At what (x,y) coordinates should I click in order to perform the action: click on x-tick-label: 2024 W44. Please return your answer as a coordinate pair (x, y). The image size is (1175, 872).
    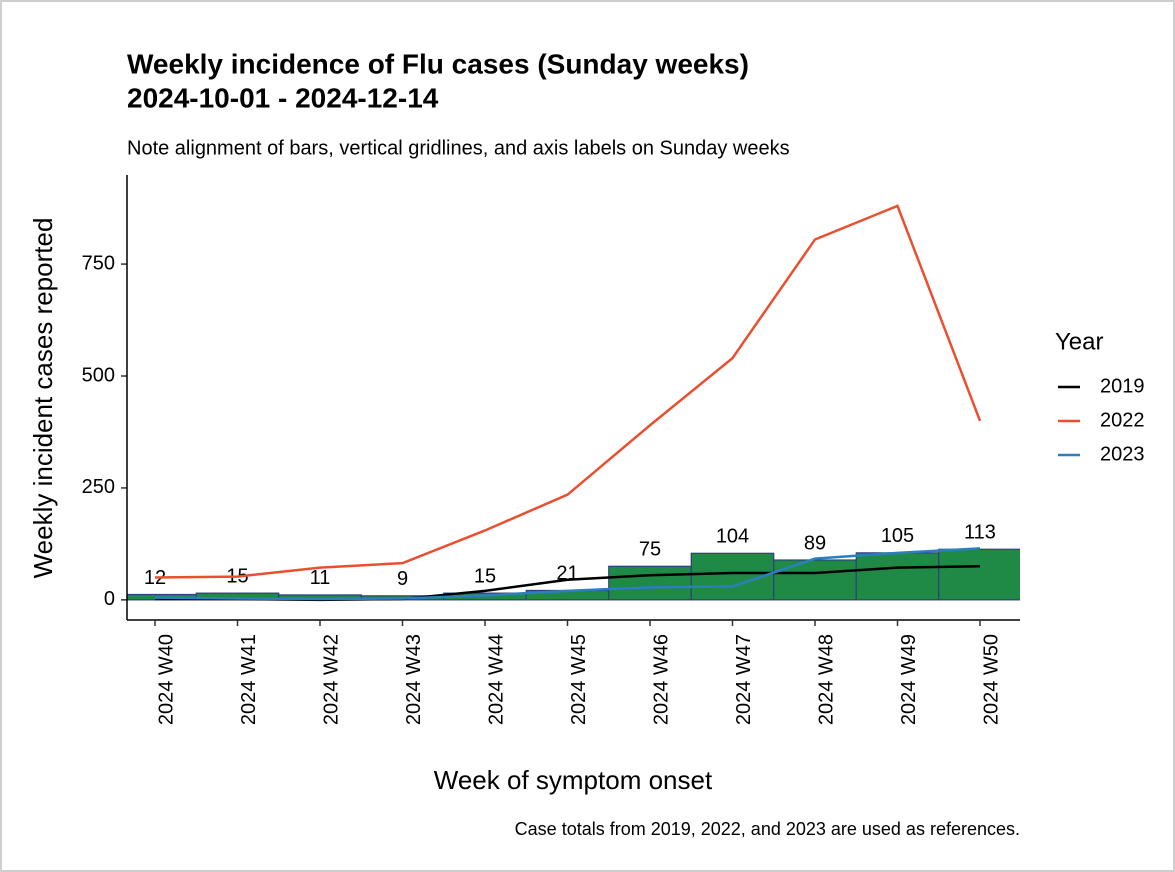
    Looking at the image, I should click on (496, 679).